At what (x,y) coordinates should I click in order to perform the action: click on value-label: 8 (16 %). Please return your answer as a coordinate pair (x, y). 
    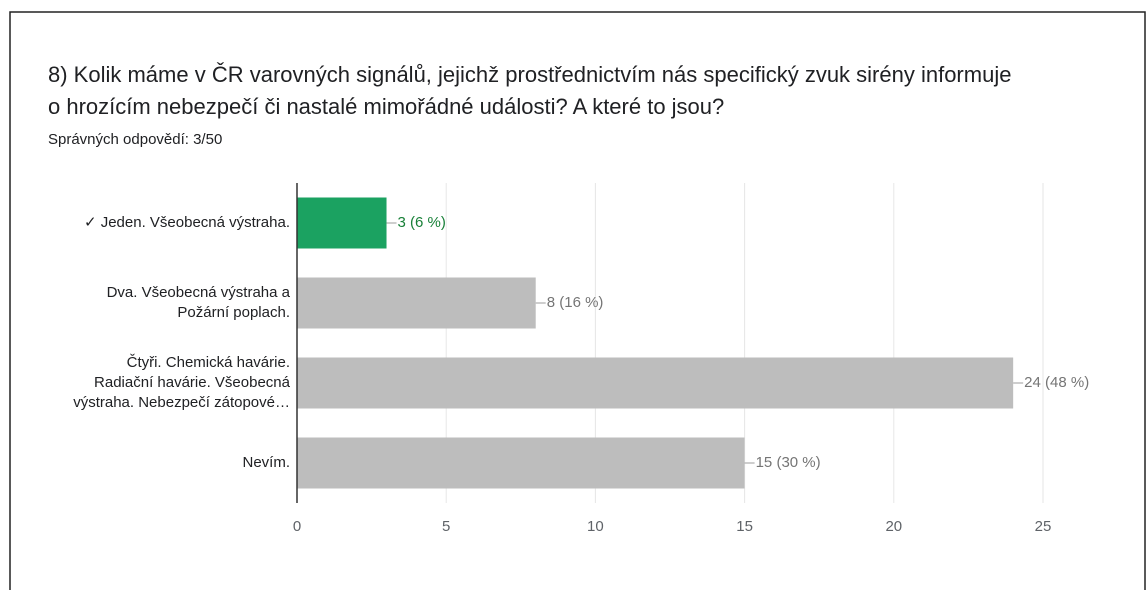
    Looking at the image, I should click on (575, 302).